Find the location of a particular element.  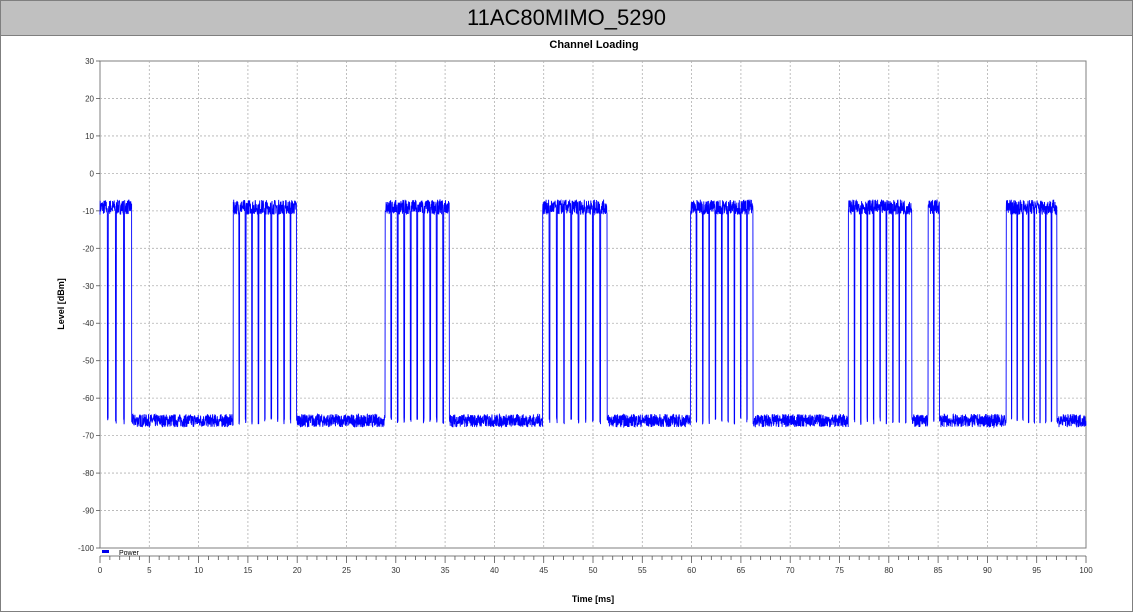

y-tick-label: -60 is located at coordinates (88, 398).